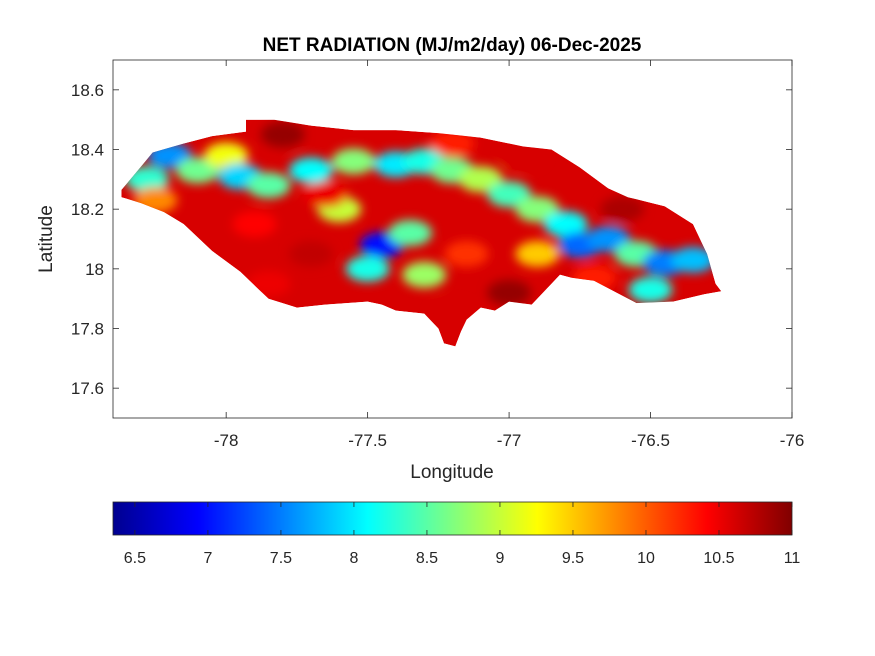 Image resolution: width=875 pixels, height=656 pixels. Describe the element at coordinates (207, 558) in the screenshot. I see `colorbar-tick-label: 7` at that location.